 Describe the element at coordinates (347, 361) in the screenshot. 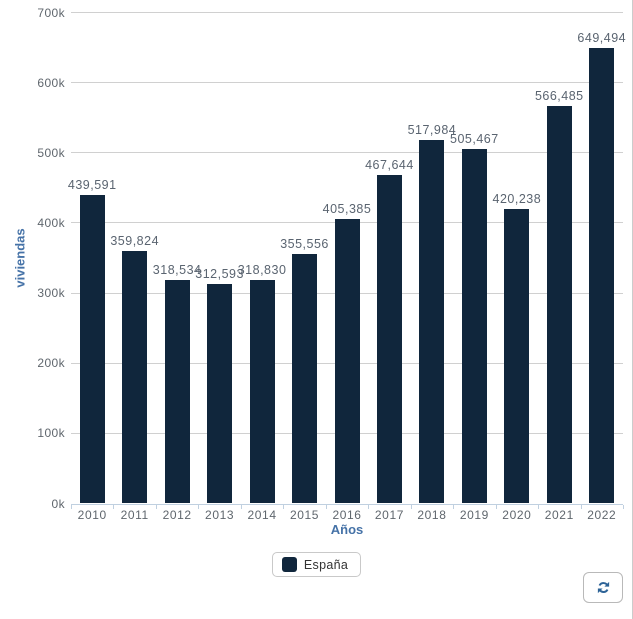

I see `bar-2016` at that location.